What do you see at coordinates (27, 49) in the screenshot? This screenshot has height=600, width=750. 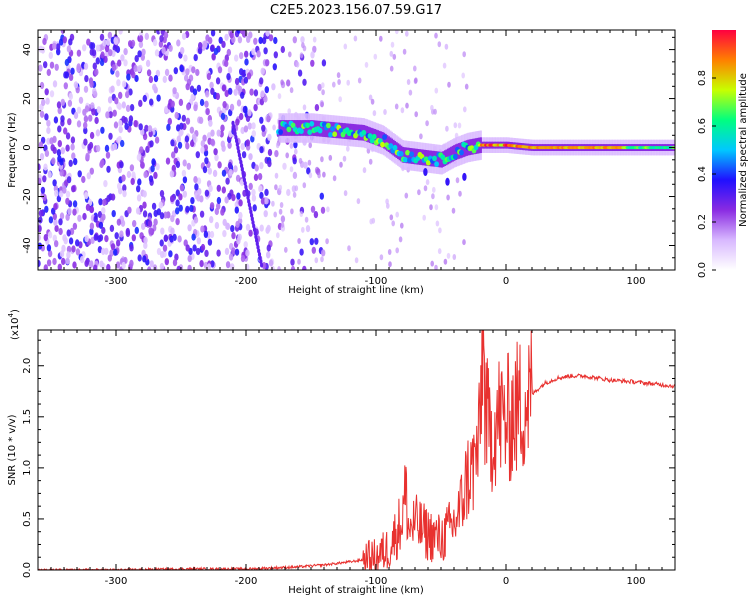 I see `spectrogram-y-tick-label: 40` at bounding box center [27, 49].